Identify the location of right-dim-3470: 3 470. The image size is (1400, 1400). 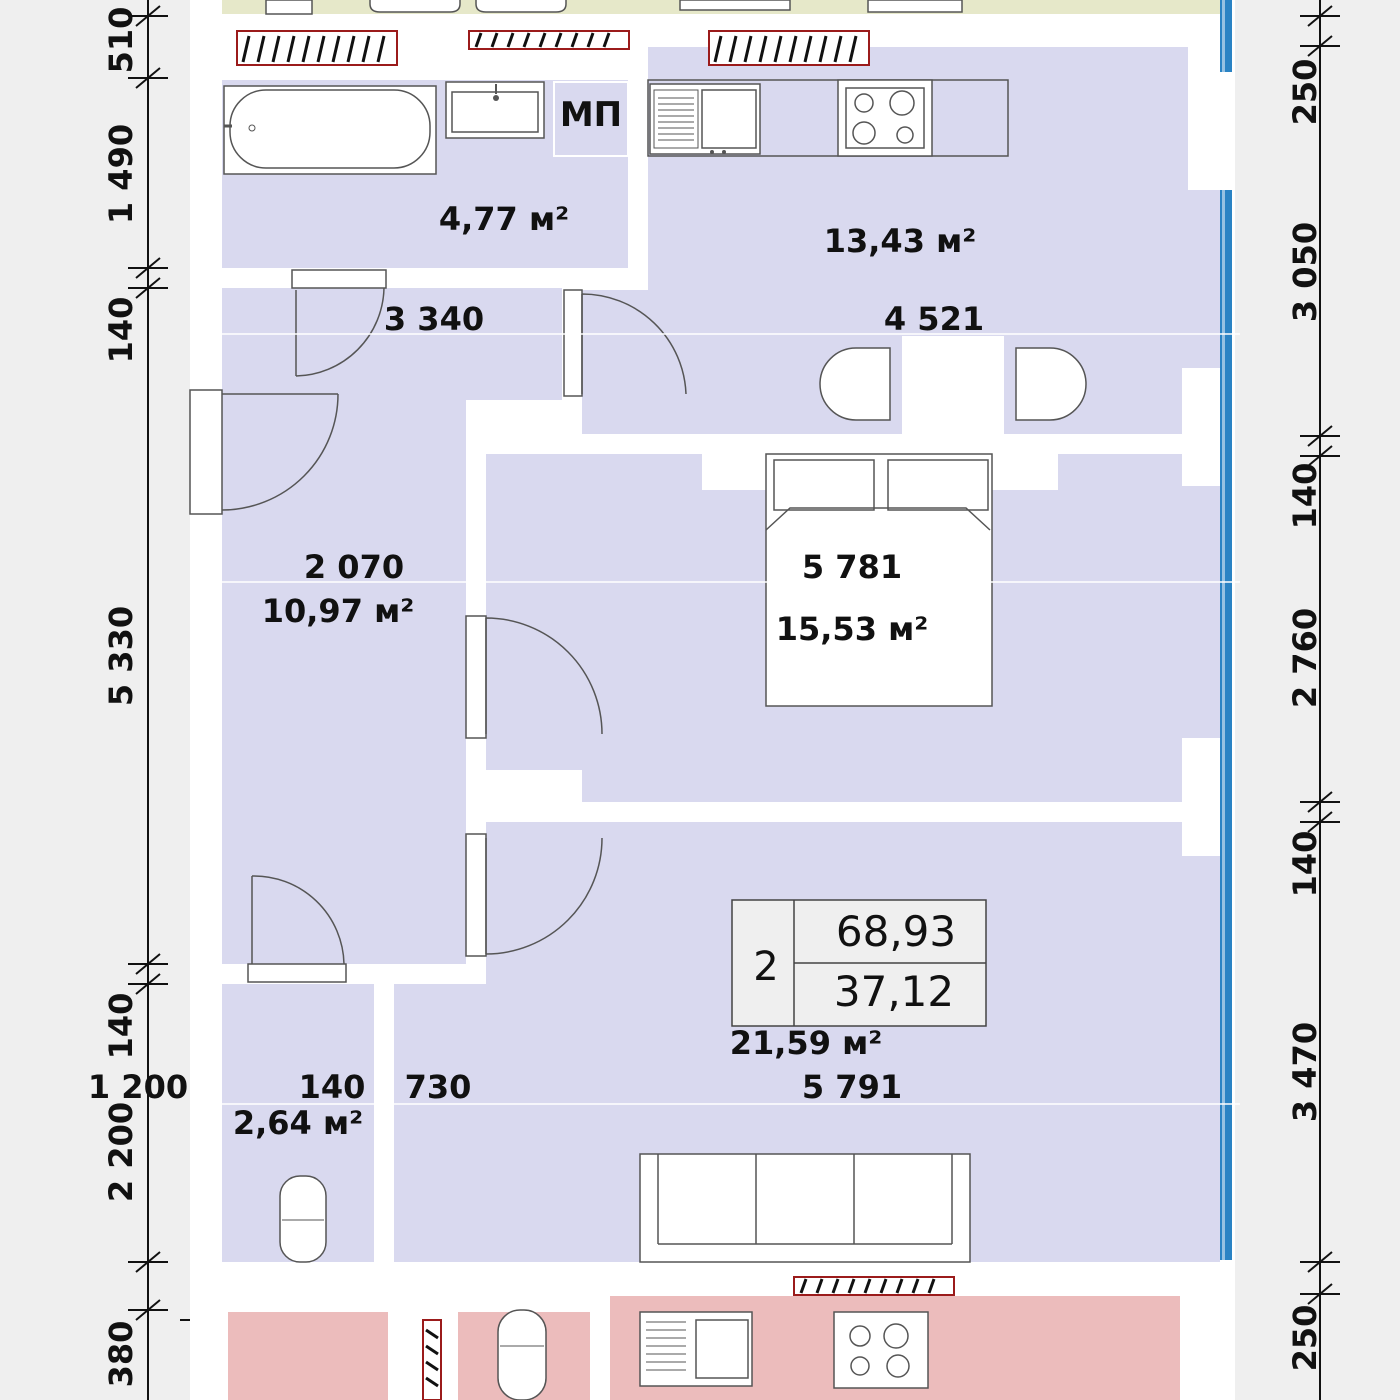
(1305, 1072).